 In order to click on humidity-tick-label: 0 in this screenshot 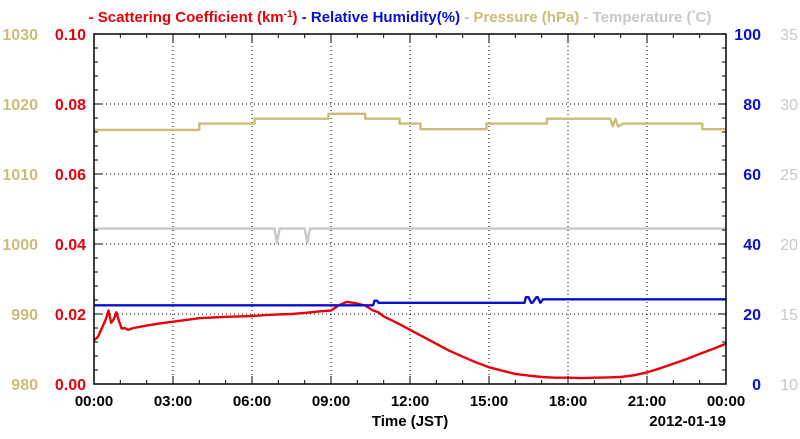, I will do `click(756, 385)`.